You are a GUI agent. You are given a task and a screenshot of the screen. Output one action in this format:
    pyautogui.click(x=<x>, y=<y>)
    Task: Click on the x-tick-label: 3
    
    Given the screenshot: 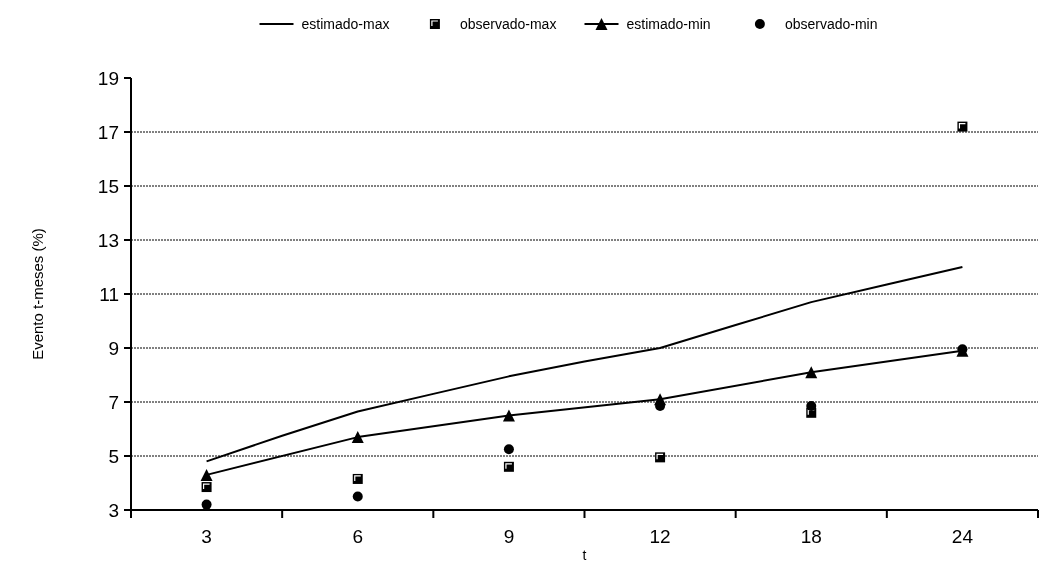 What is the action you would take?
    pyautogui.click(x=206, y=536)
    